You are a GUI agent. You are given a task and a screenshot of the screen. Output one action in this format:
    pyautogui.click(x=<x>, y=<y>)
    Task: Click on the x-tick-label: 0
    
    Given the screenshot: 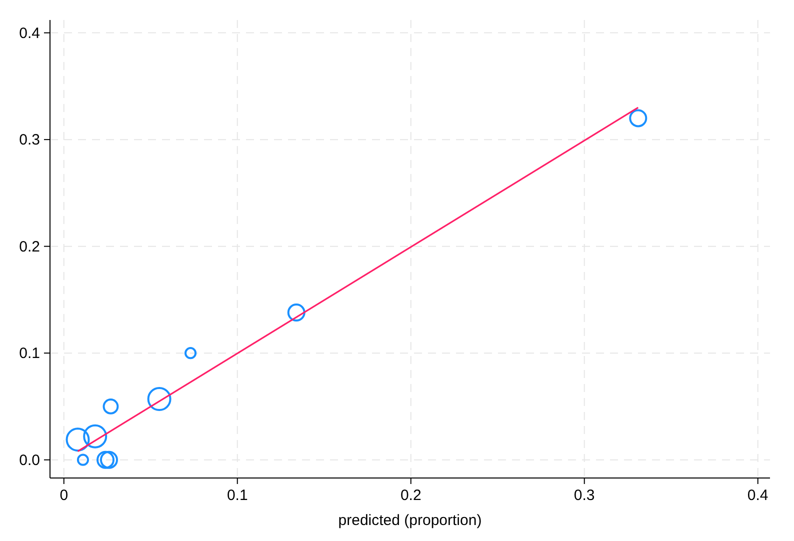 What is the action you would take?
    pyautogui.click(x=64, y=495)
    